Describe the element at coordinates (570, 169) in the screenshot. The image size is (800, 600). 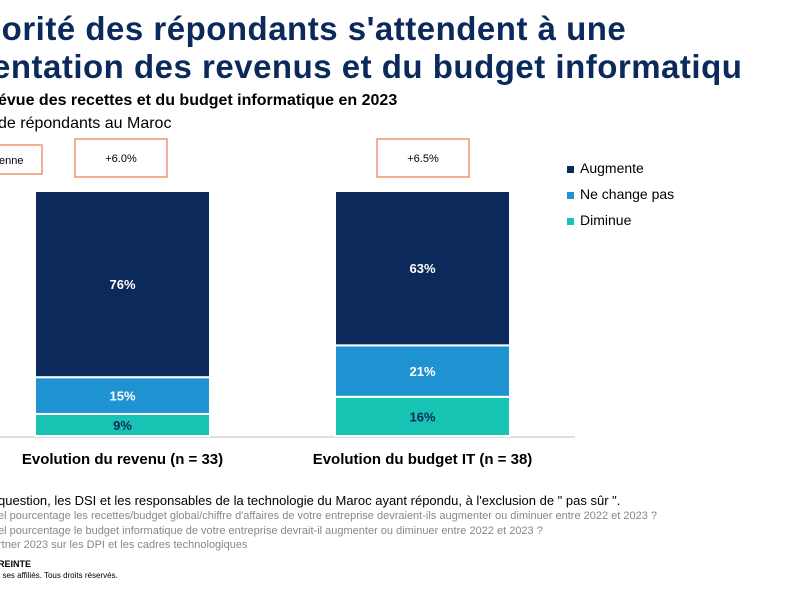
I see `legend-swatch-augmente` at that location.